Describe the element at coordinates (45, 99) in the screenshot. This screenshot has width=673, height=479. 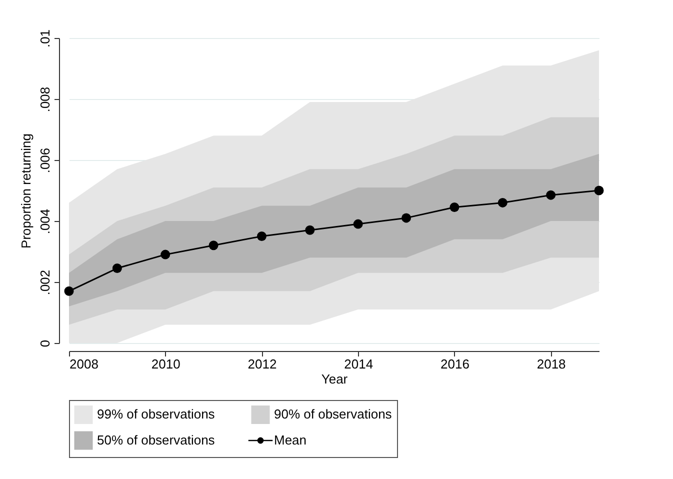
I see `y-tick-label: .008` at that location.